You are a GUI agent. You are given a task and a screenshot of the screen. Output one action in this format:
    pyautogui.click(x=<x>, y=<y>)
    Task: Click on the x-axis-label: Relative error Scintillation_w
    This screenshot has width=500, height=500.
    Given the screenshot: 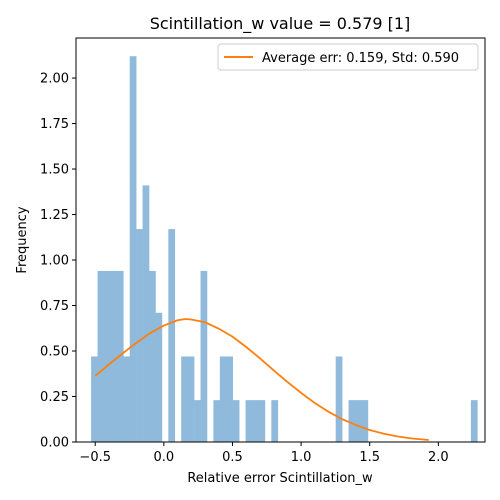 What is the action you would take?
    pyautogui.click(x=280, y=478)
    